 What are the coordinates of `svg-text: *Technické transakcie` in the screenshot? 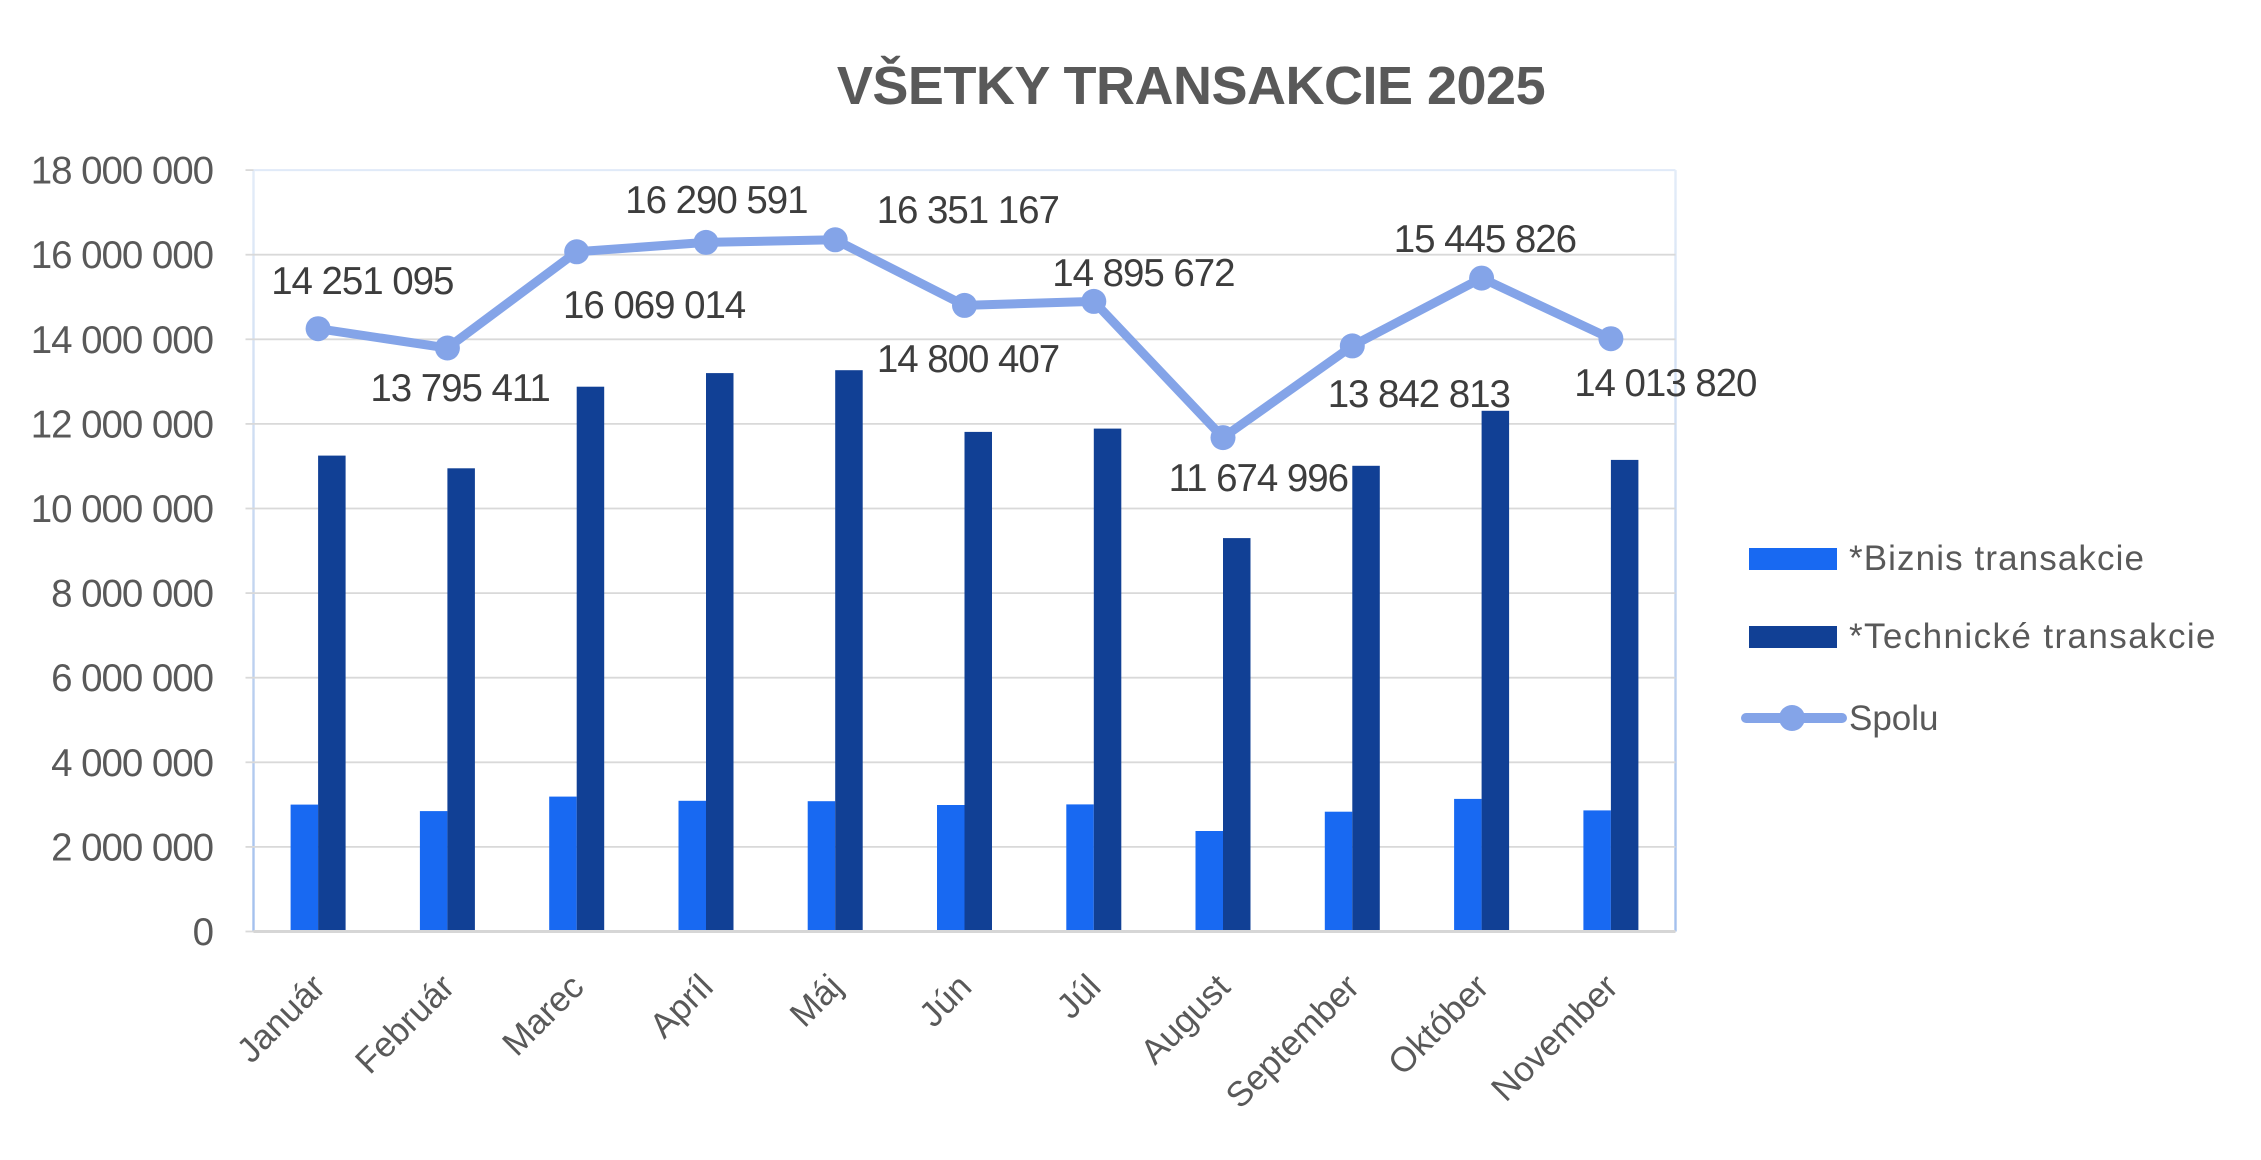 It's located at (2033, 636).